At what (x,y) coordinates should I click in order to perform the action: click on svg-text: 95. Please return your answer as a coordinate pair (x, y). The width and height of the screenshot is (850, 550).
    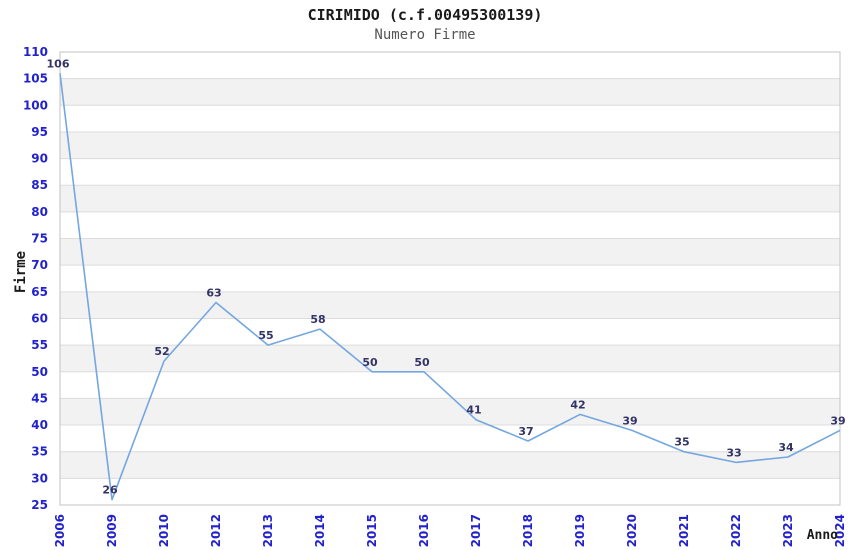
    Looking at the image, I should click on (39, 132).